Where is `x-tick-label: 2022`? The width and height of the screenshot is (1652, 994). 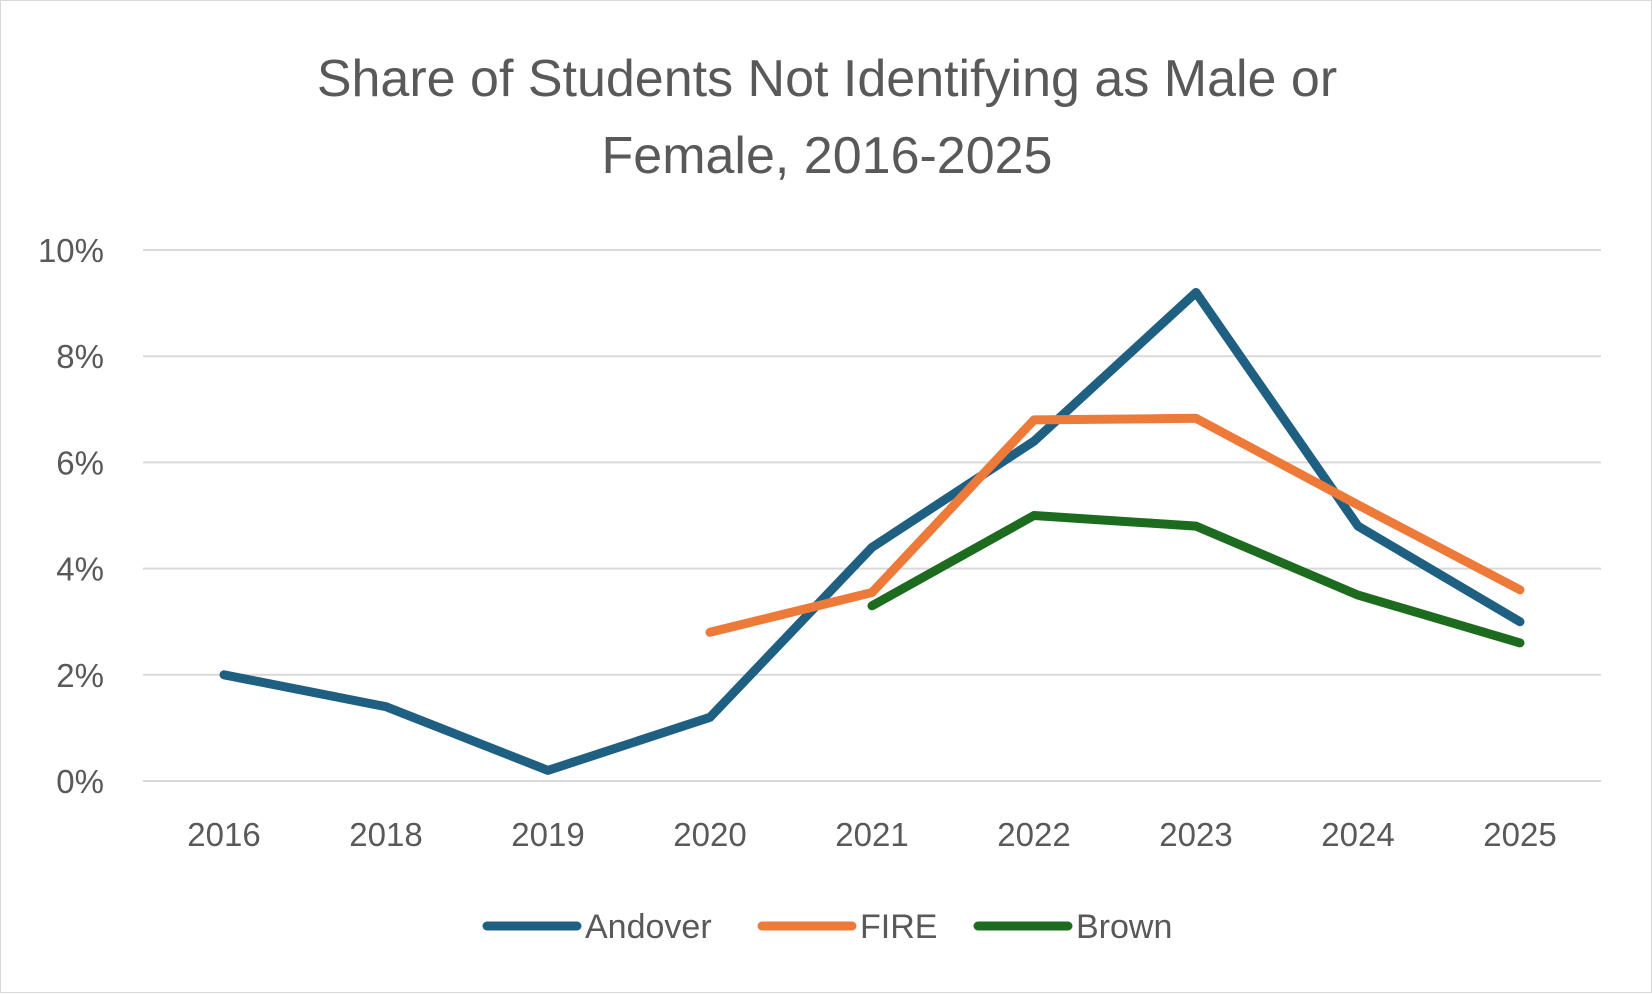
x-tick-label: 2022 is located at coordinates (1033, 834).